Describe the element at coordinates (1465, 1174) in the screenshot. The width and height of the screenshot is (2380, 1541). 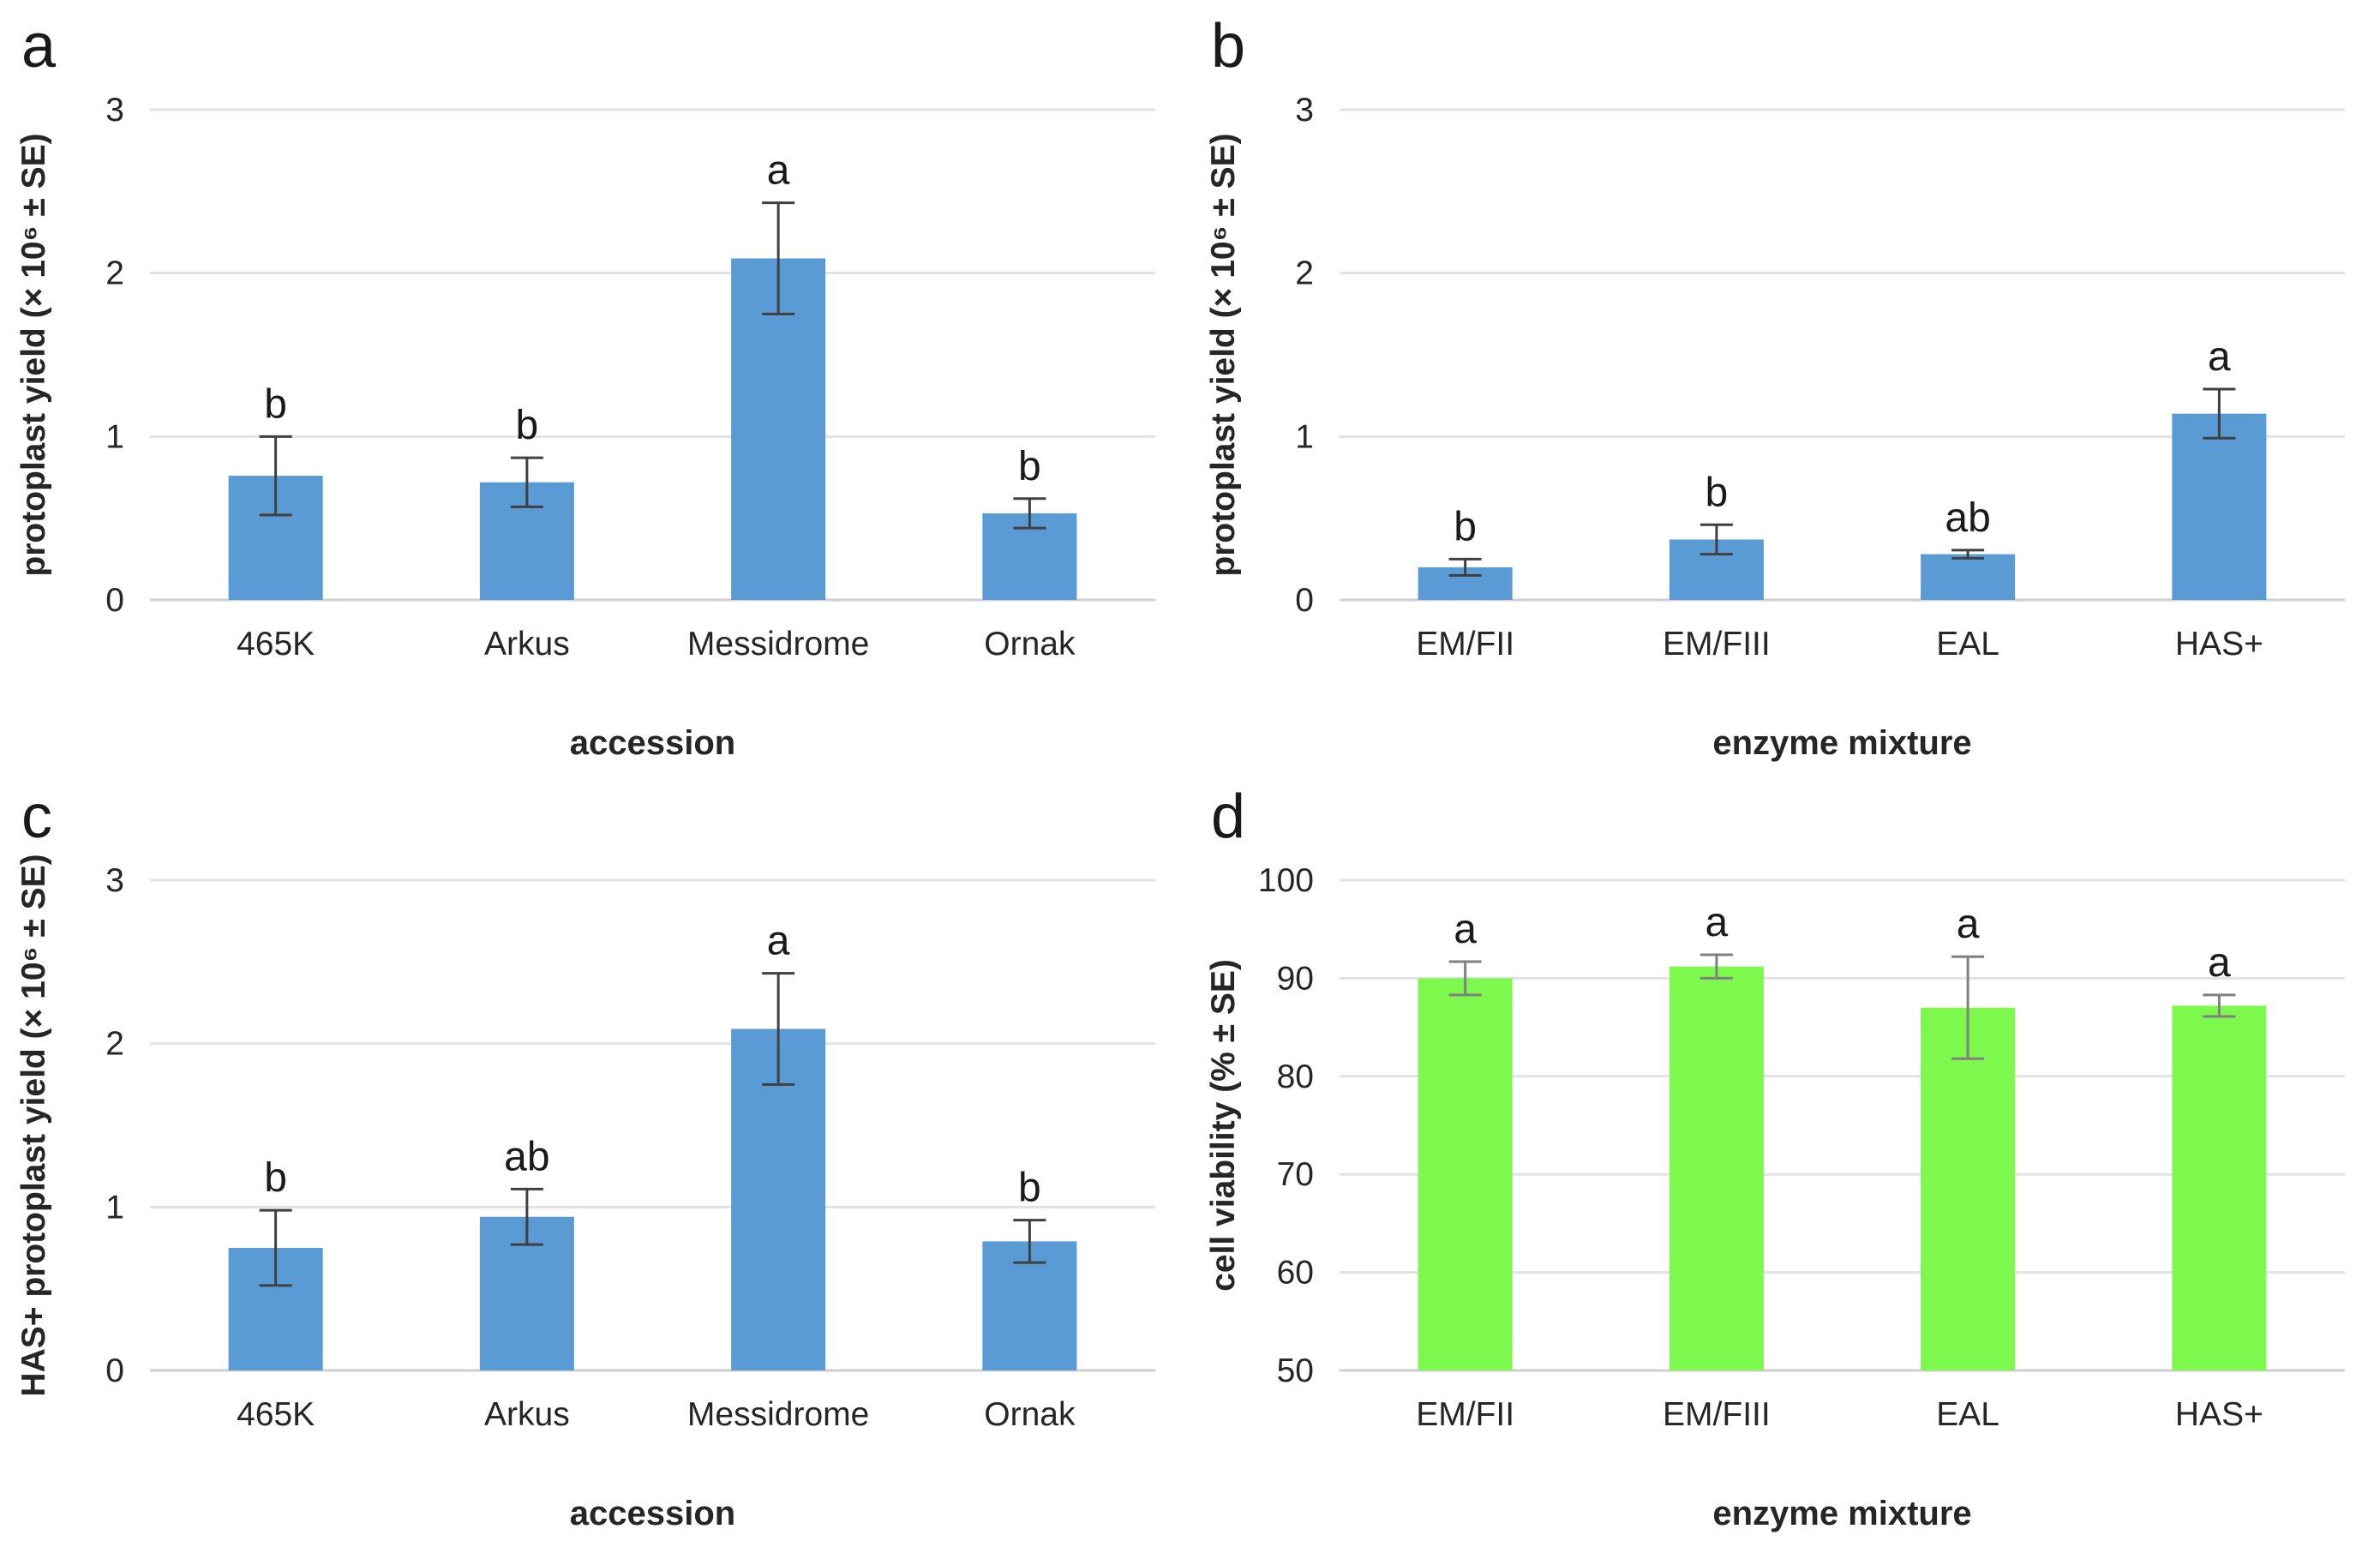
I see `bar-em-fii` at that location.